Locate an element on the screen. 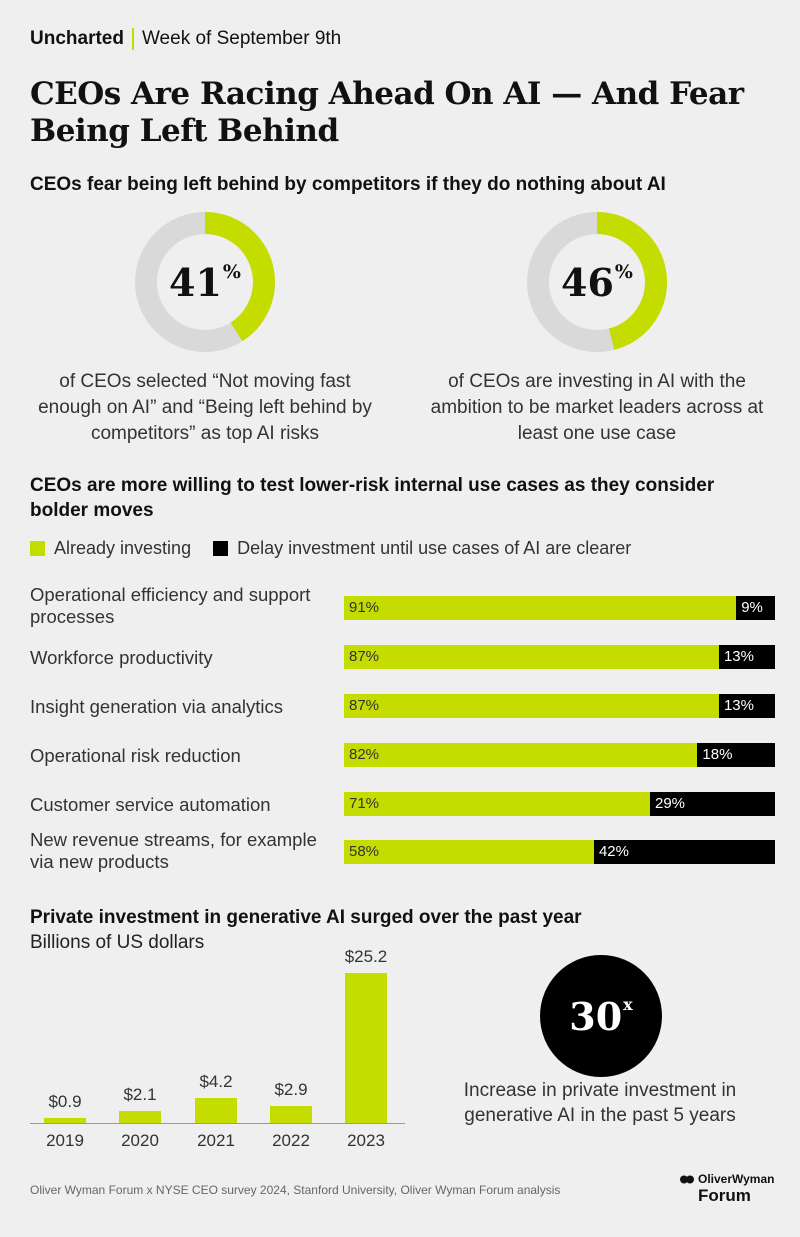 The width and height of the screenshot is (800, 1237). donut-number-1: 41 is located at coordinates (195, 282).